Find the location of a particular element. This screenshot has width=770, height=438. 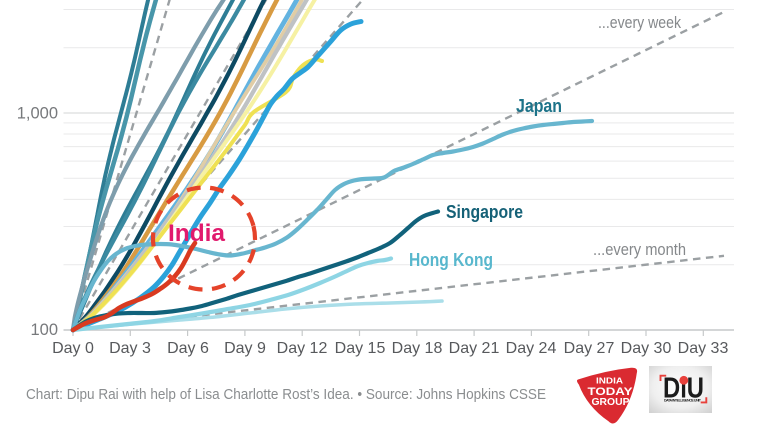

svg-text: Hong Kong is located at coordinates (451, 260).